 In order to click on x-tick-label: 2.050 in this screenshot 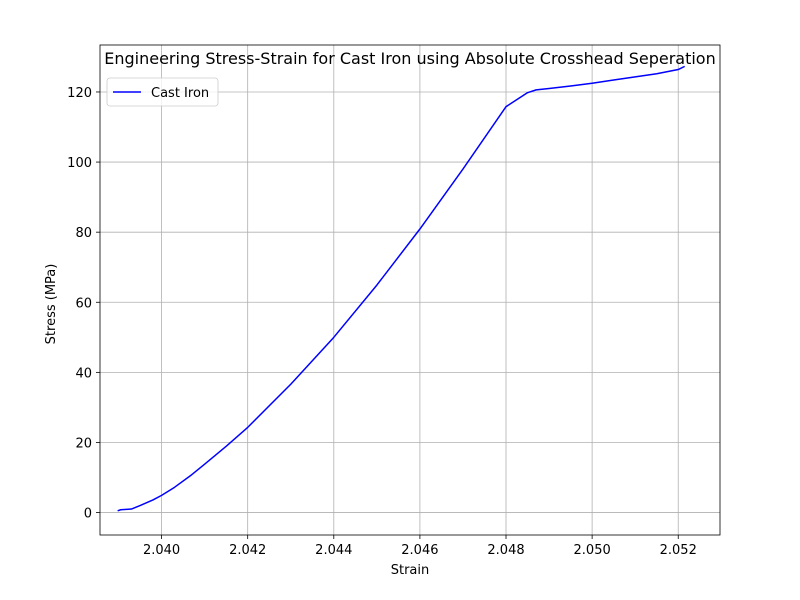, I will do `click(592, 550)`.